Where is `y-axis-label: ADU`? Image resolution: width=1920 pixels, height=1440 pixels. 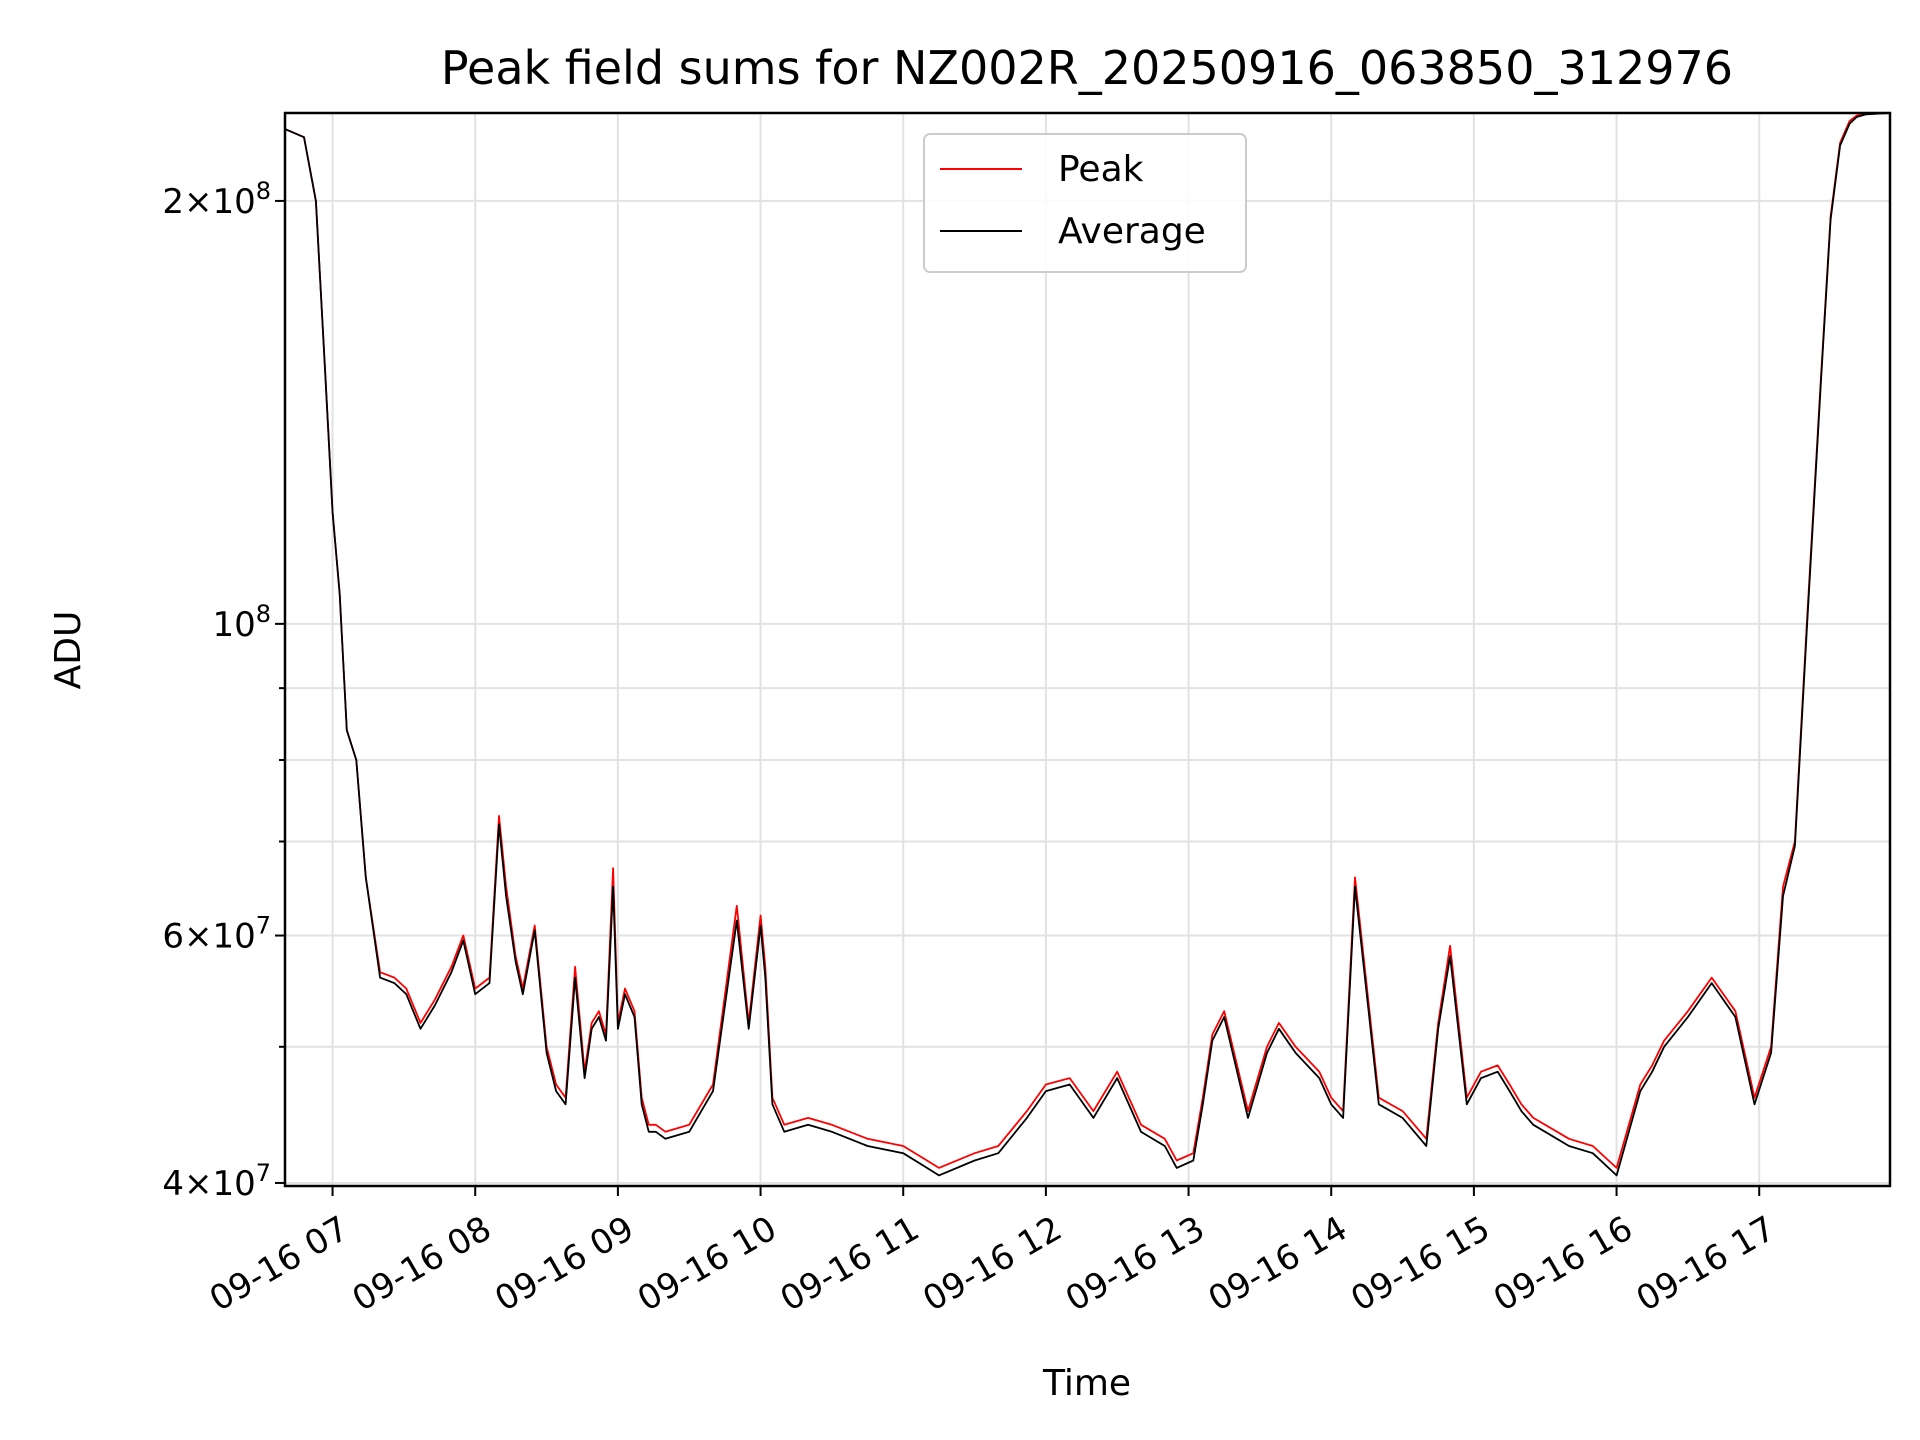
y-axis-label: ADU is located at coordinates (68, 650).